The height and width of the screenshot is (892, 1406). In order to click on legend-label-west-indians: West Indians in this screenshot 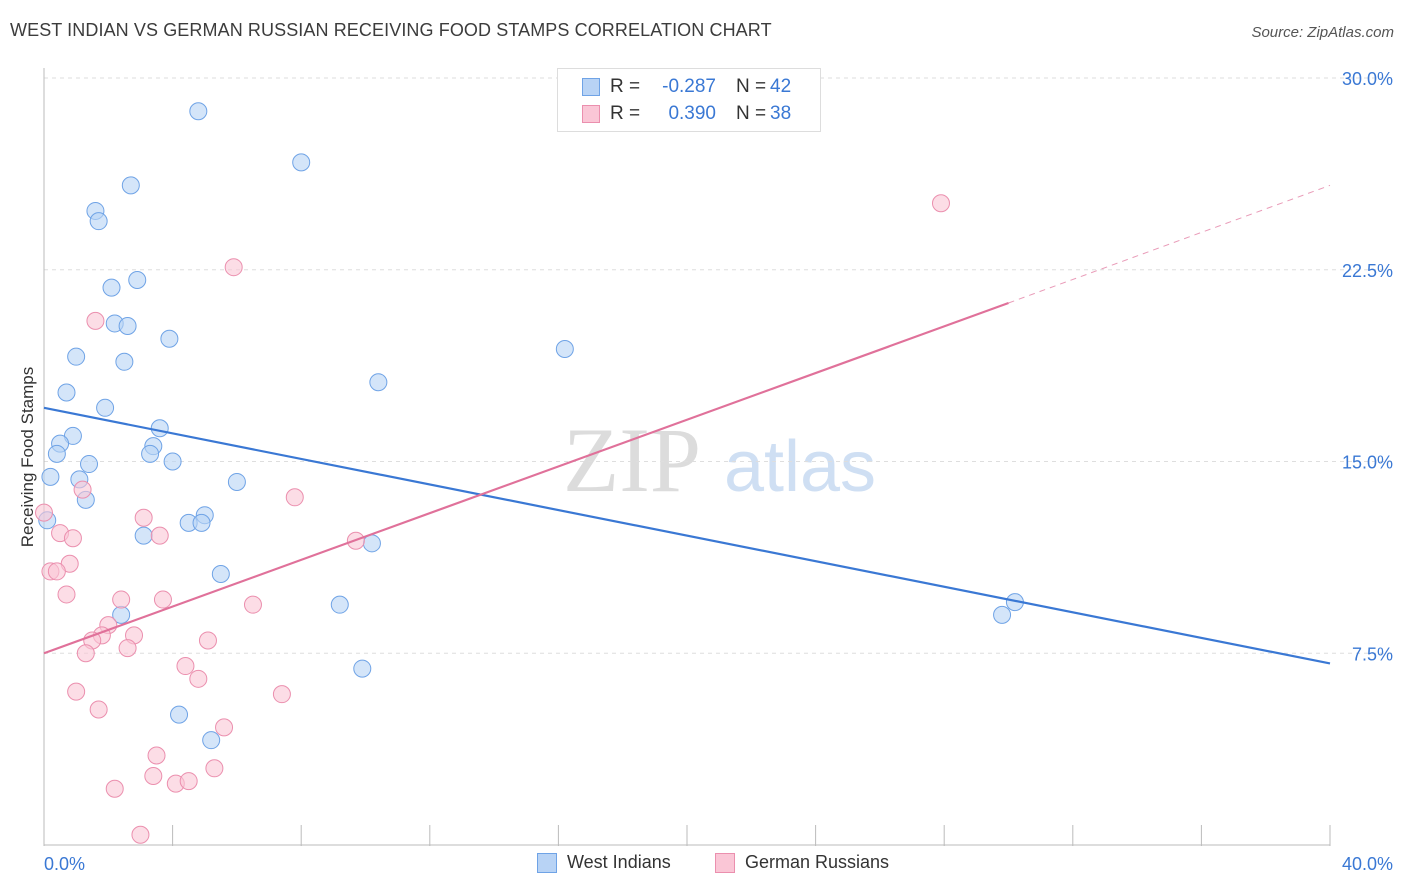, I will do `click(619, 862)`.